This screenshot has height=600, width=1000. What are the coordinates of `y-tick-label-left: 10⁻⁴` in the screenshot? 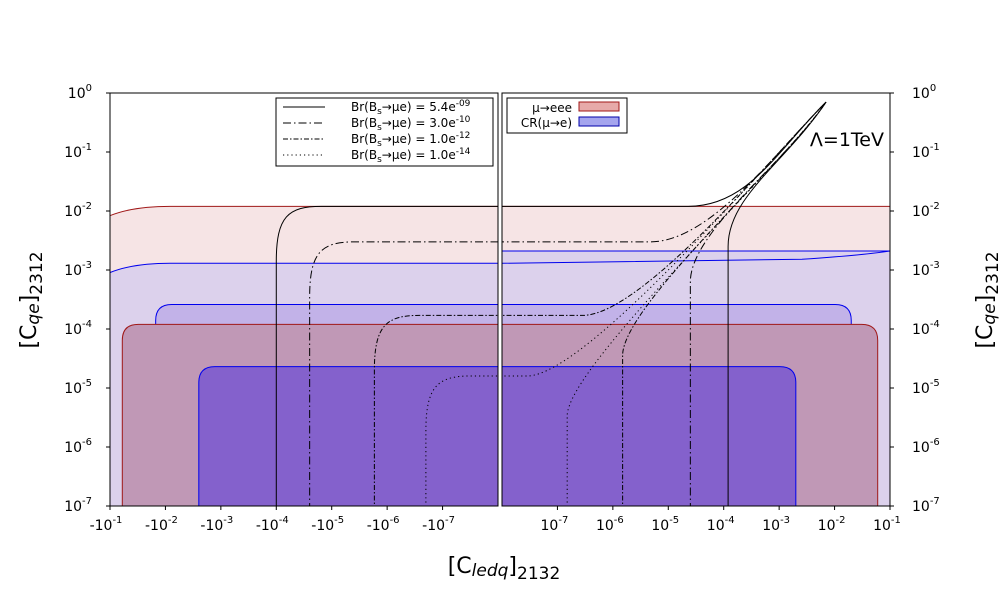 It's located at (78, 328).